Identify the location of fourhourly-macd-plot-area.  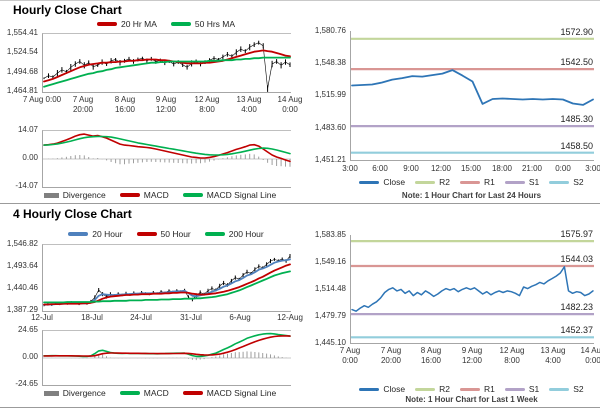
(166, 358).